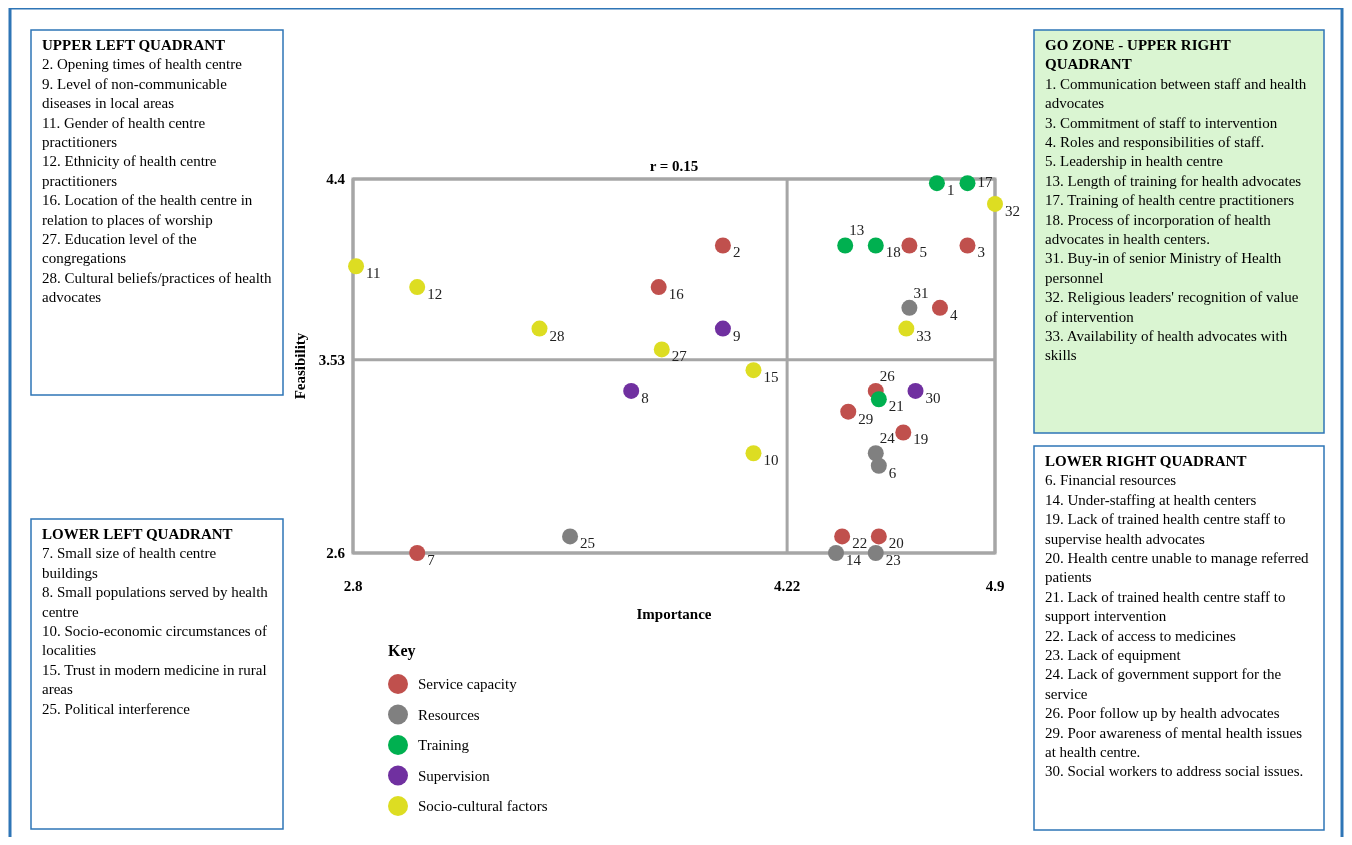  What do you see at coordinates (1165, 529) in the screenshot?
I see `text: 19. Lack of trained health centre staff to supervise health advocates` at bounding box center [1165, 529].